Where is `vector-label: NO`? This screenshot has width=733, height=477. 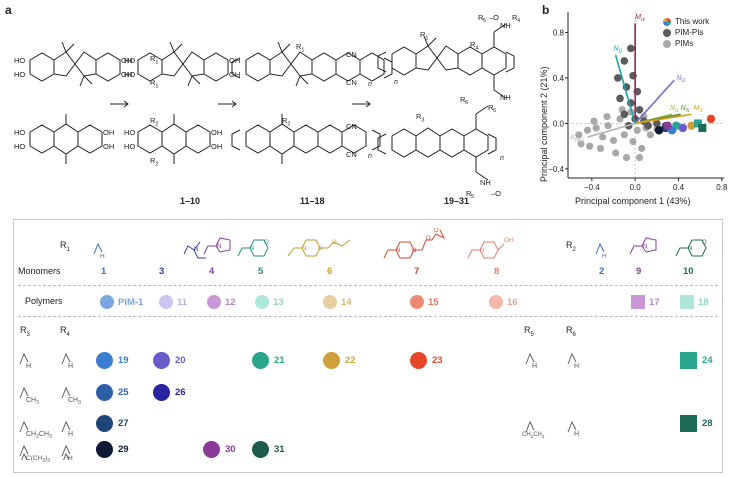 vector-label: NO is located at coordinates (680, 79).